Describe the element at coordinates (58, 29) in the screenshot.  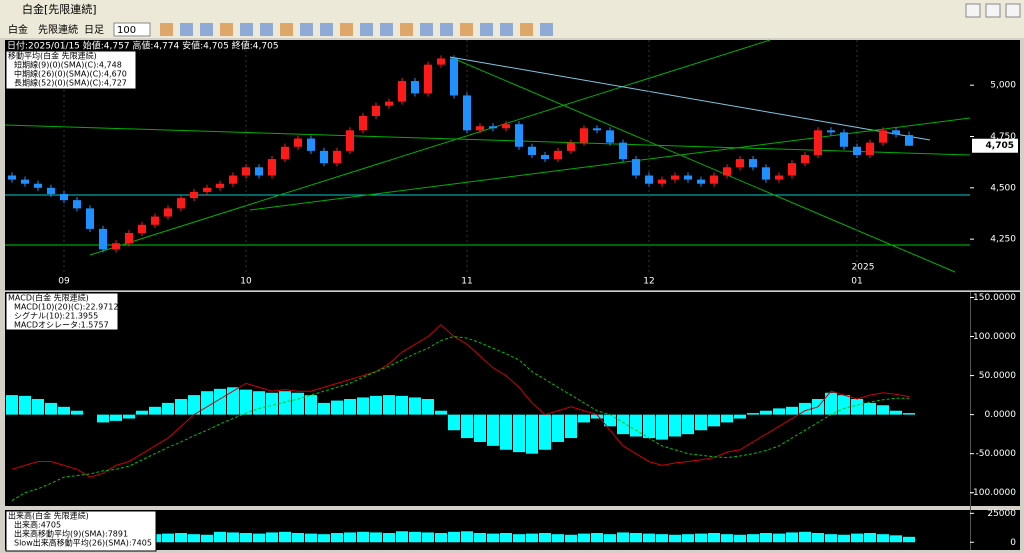
I see `toolbar-item: 先限連続` at that location.